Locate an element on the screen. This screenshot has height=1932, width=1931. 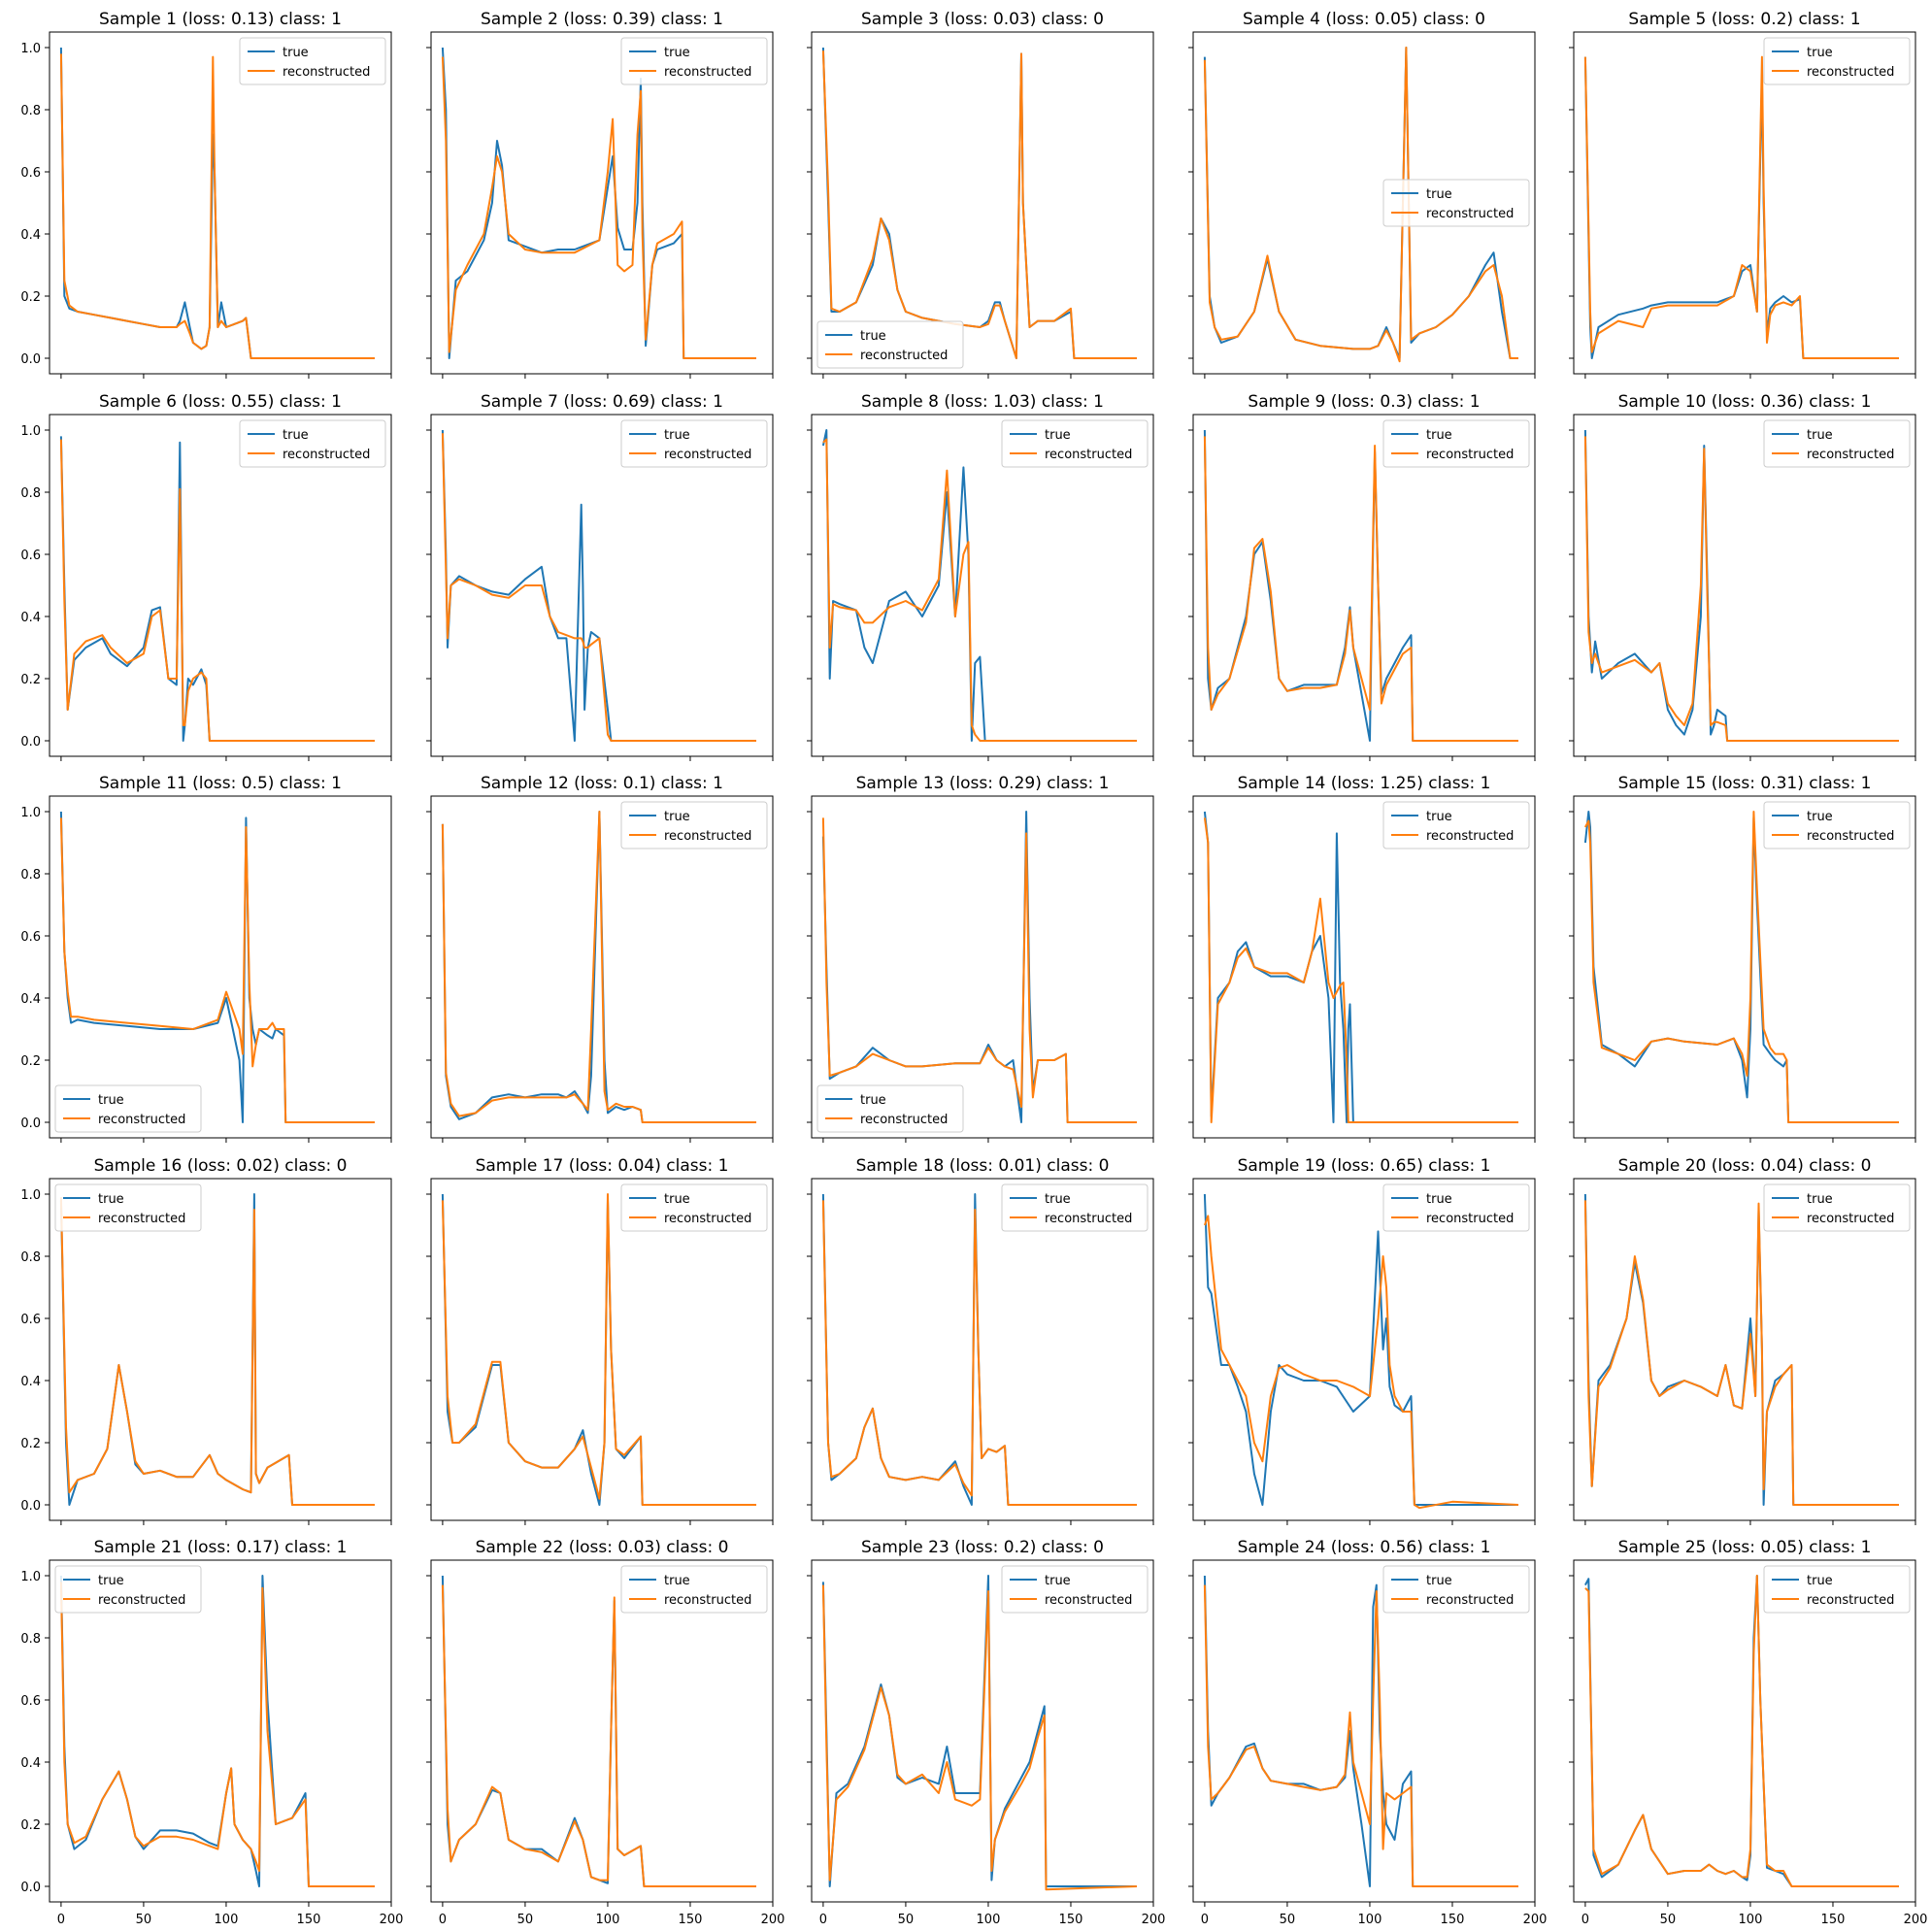
subplot-title: Sample 9 (loss: 0.3) class: 1 is located at coordinates (1364, 402).